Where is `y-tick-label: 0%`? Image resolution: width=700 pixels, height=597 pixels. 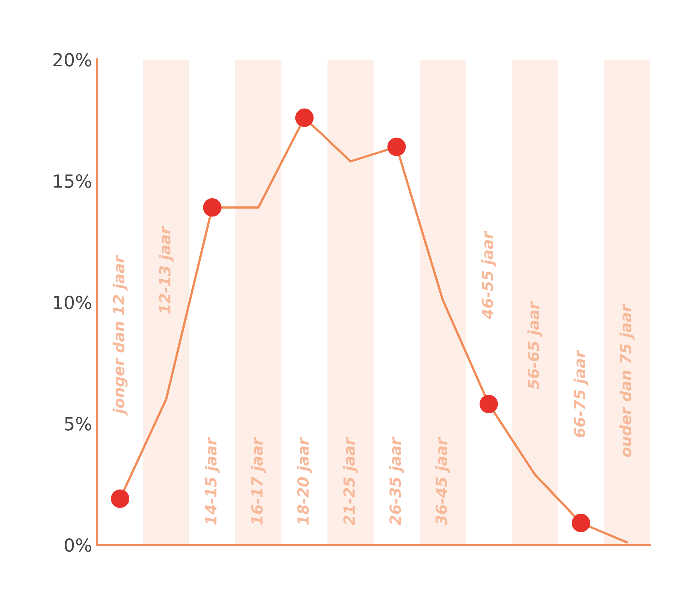 y-tick-label: 0% is located at coordinates (78, 545).